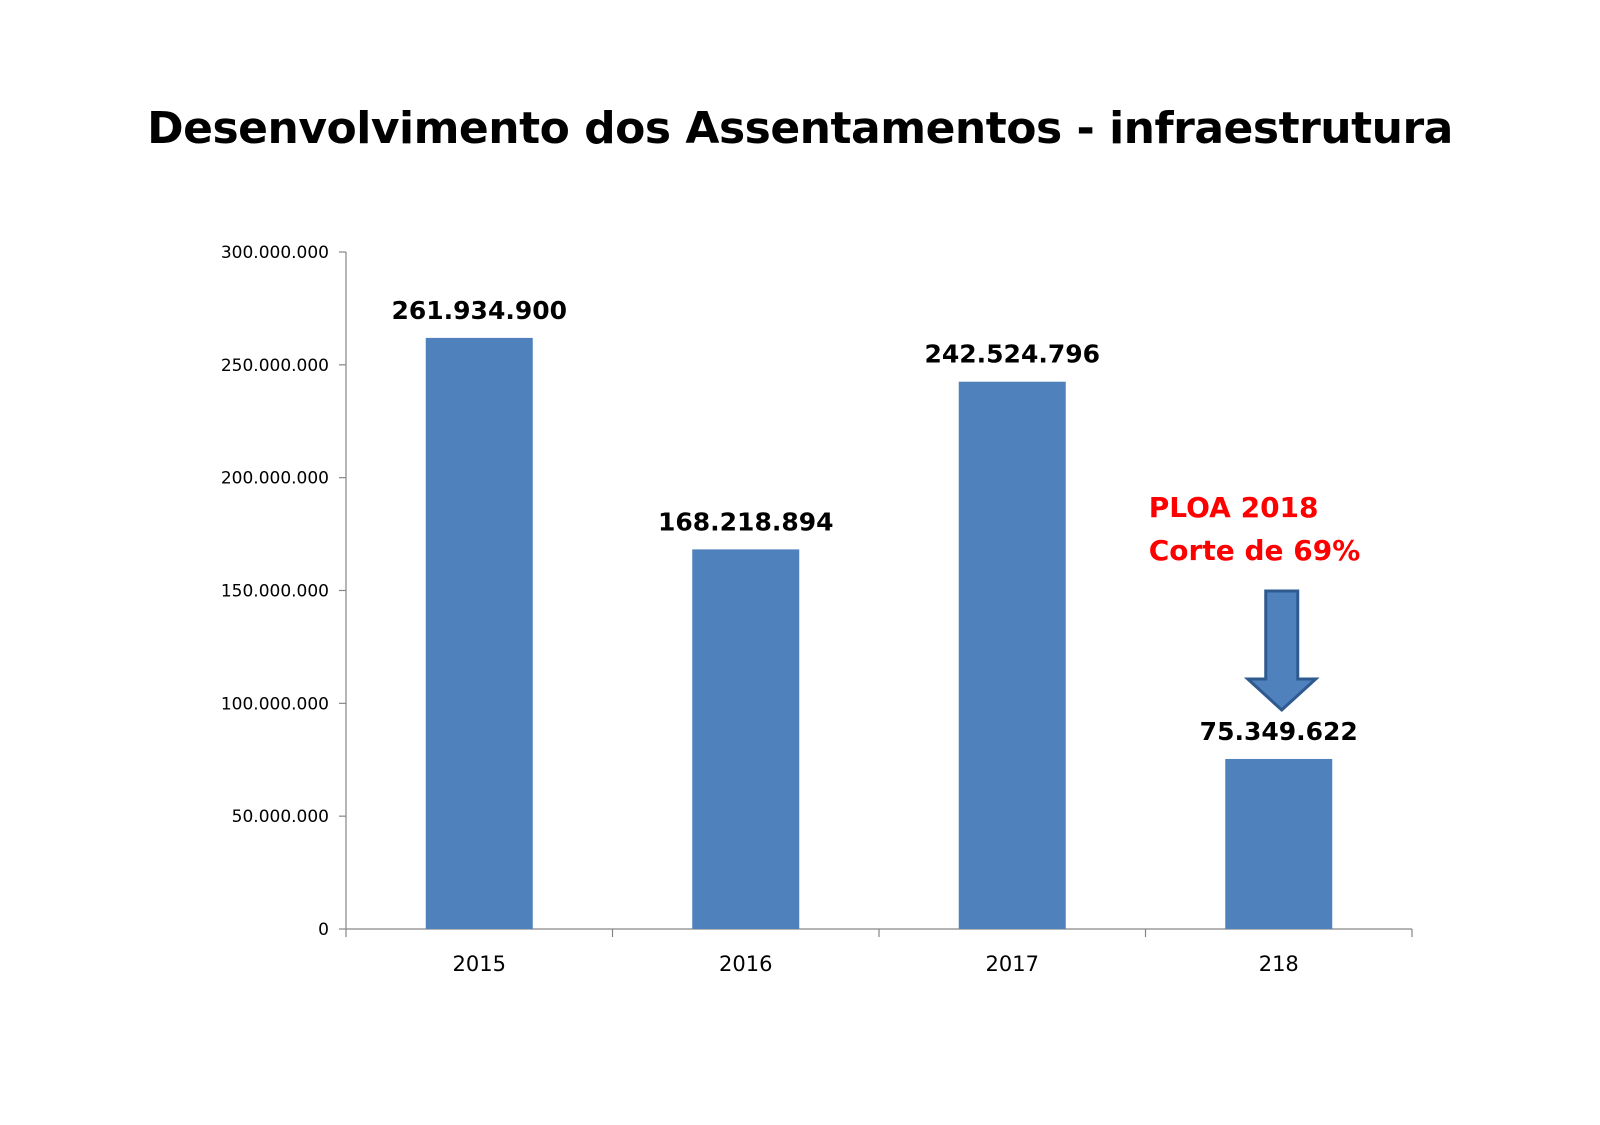 This screenshot has width=1600, height=1125. What do you see at coordinates (323, 930) in the screenshot?
I see `y-tick-label: 0` at bounding box center [323, 930].